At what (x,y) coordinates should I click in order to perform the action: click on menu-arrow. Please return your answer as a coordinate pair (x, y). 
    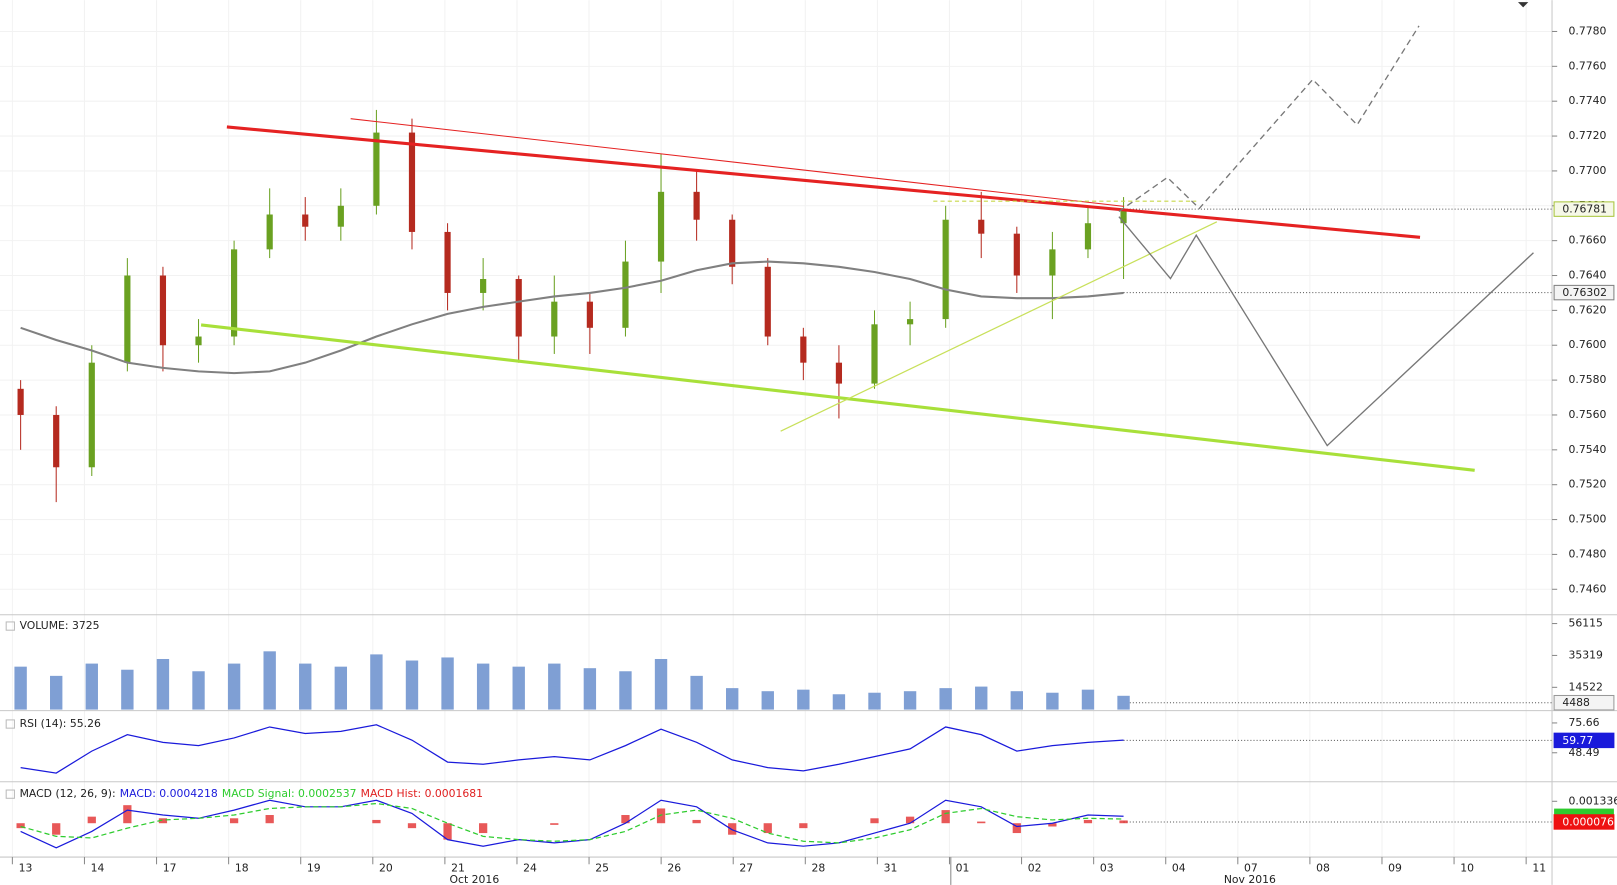
    Looking at the image, I should click on (1523, 5).